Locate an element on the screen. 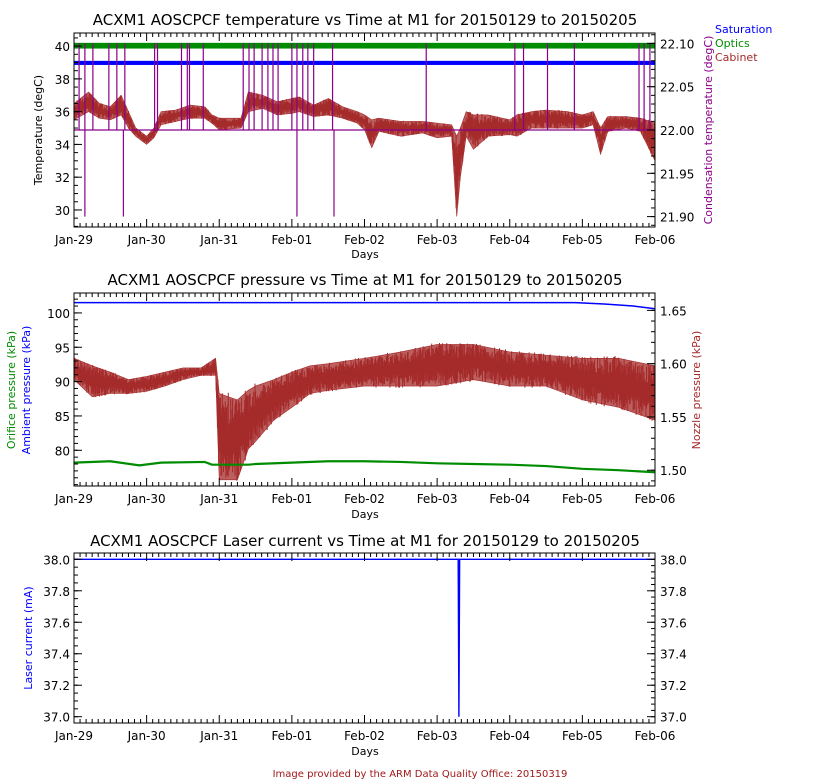 Image resolution: width=840 pixels, height=780 pixels. y-tick-label: 34 is located at coordinates (62, 145).